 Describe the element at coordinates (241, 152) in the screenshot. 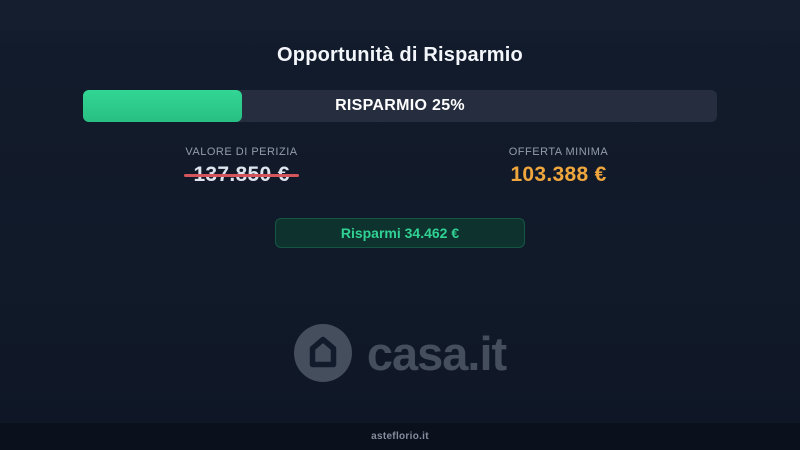

I see `appraisal-label: VALORE DI PERIZIA` at that location.